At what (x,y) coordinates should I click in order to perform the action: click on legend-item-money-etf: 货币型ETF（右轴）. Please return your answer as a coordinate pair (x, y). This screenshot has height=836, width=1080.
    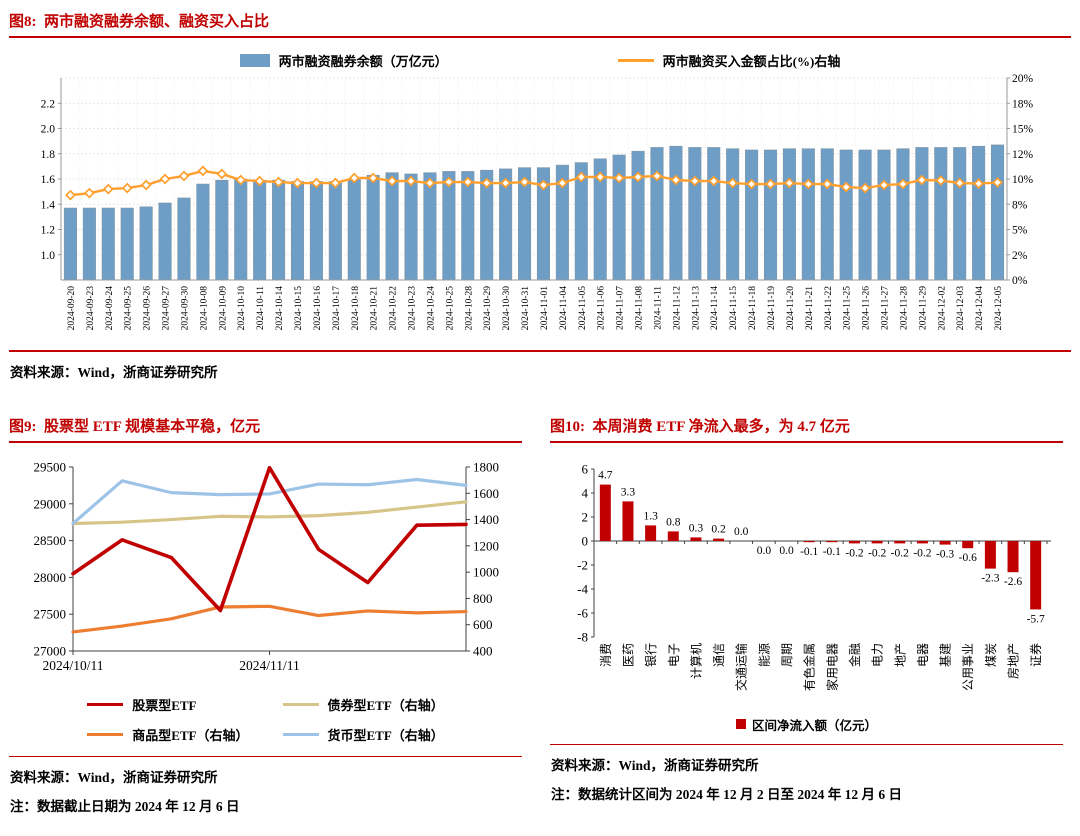
    Looking at the image, I should click on (363, 734).